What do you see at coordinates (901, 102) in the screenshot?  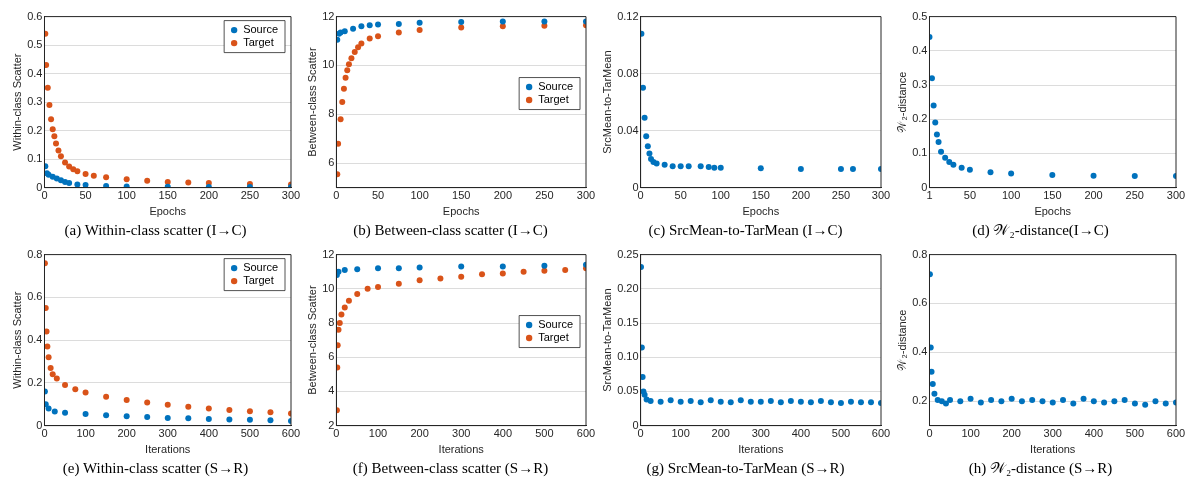 I see `y-axis-title: 𝒲₂-distance` at bounding box center [901, 102].